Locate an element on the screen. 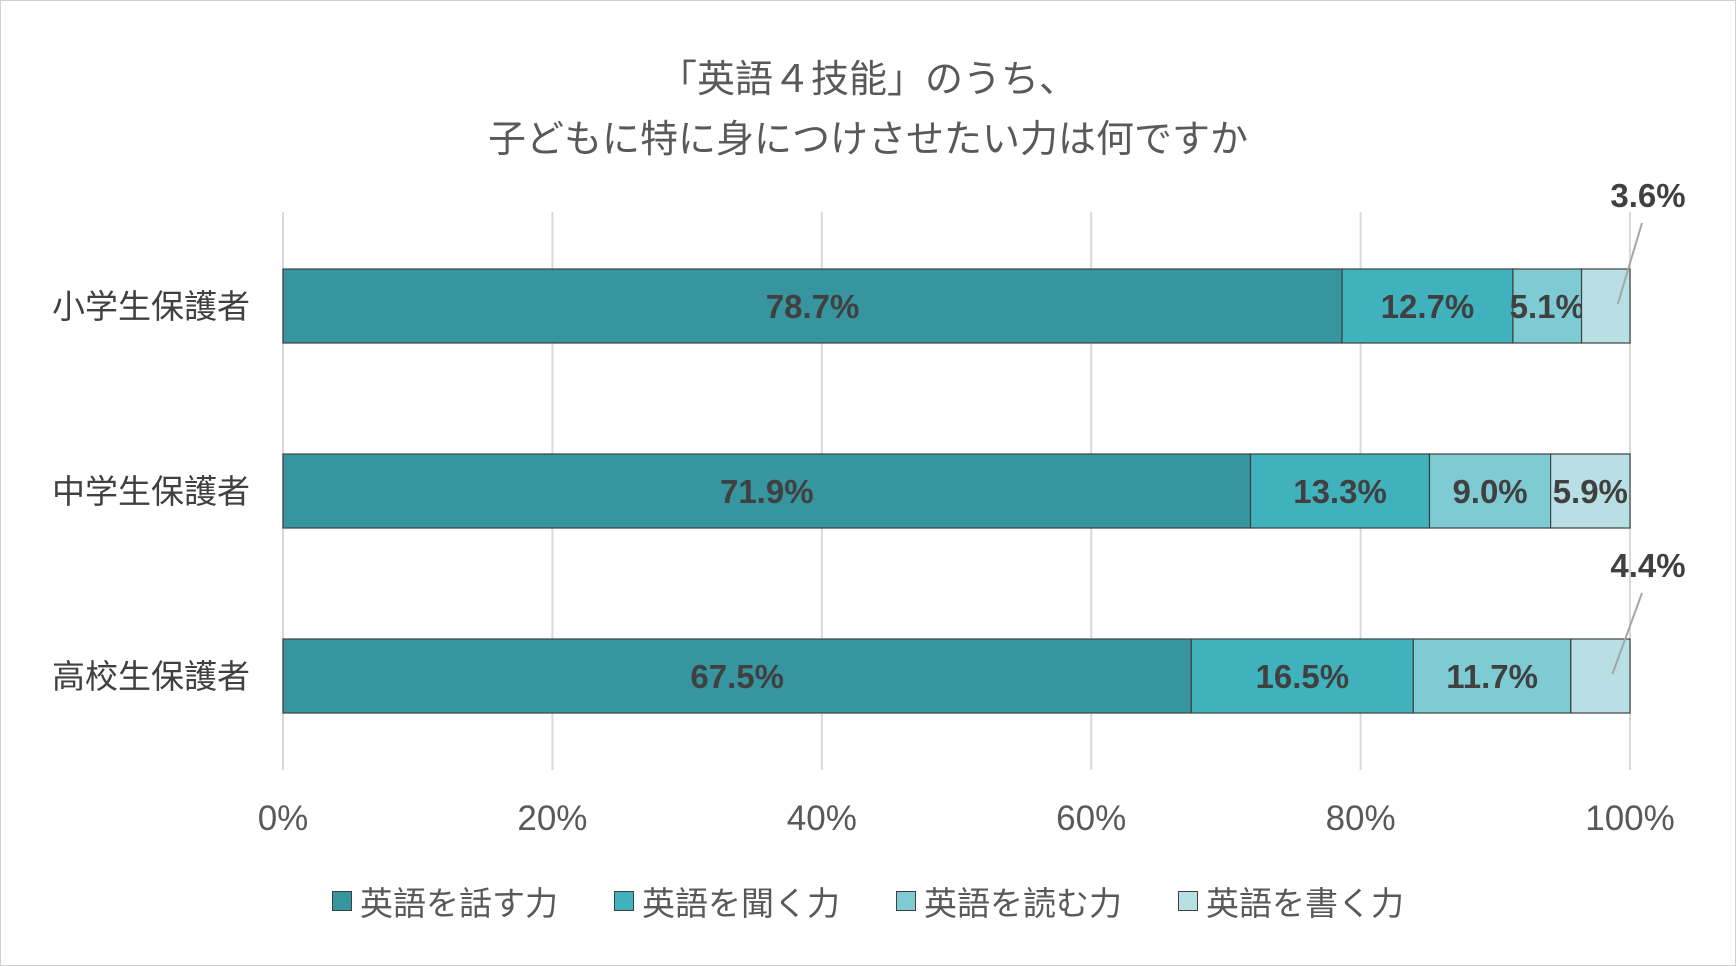 This screenshot has height=966, width=1736. data-label: 78.7% is located at coordinates (813, 306).